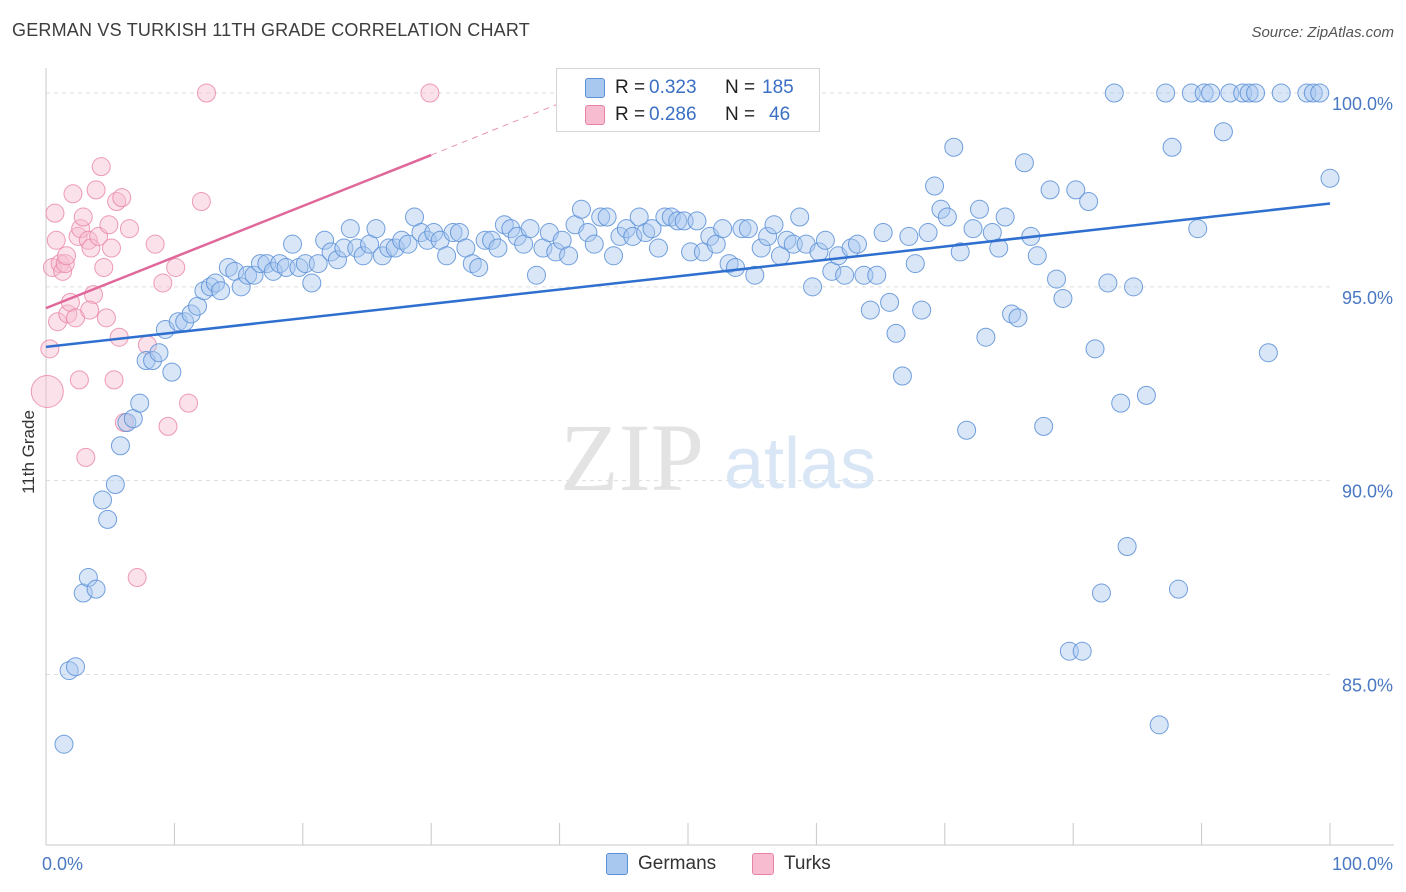  Describe the element at coordinates (688, 88) in the screenshot. I see `legend-row-germans: R = 0.323 N = 185` at that location.